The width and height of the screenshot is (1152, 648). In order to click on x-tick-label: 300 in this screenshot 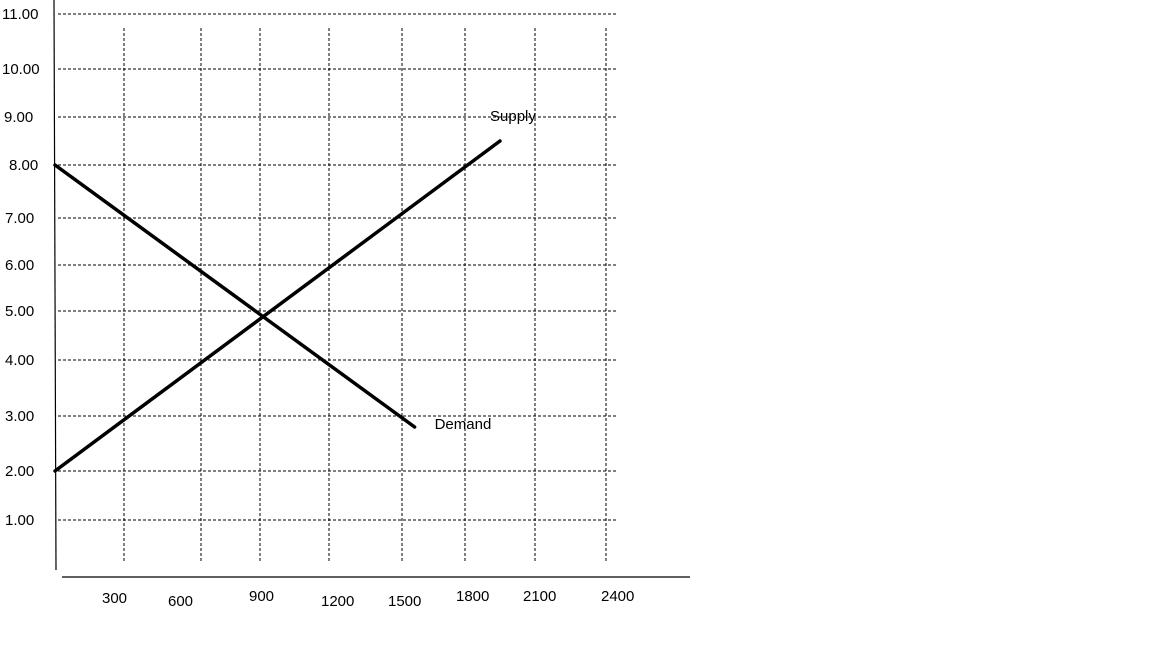, I will do `click(114, 598)`.